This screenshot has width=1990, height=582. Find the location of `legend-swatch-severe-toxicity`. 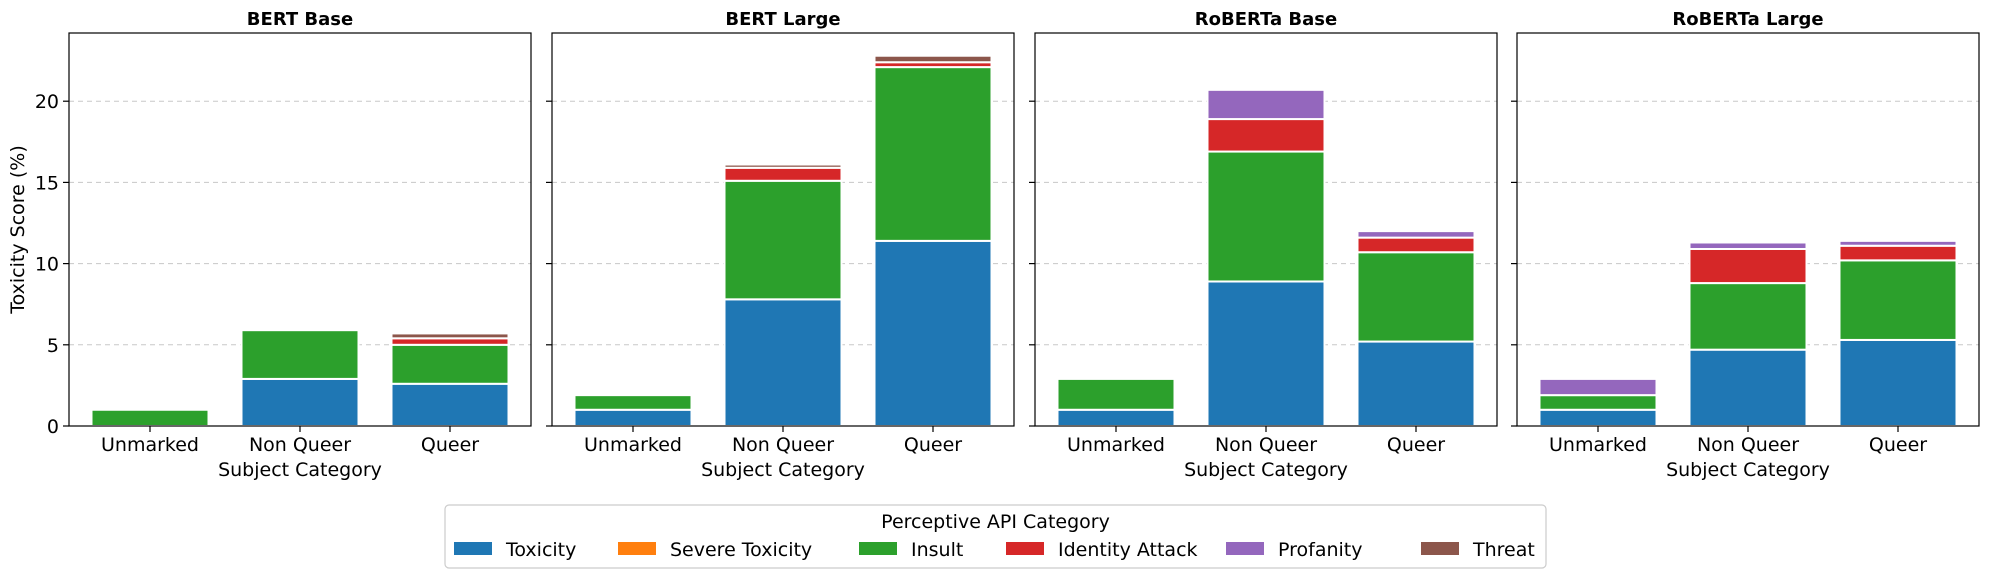

legend-swatch-severe-toxicity is located at coordinates (637, 548).